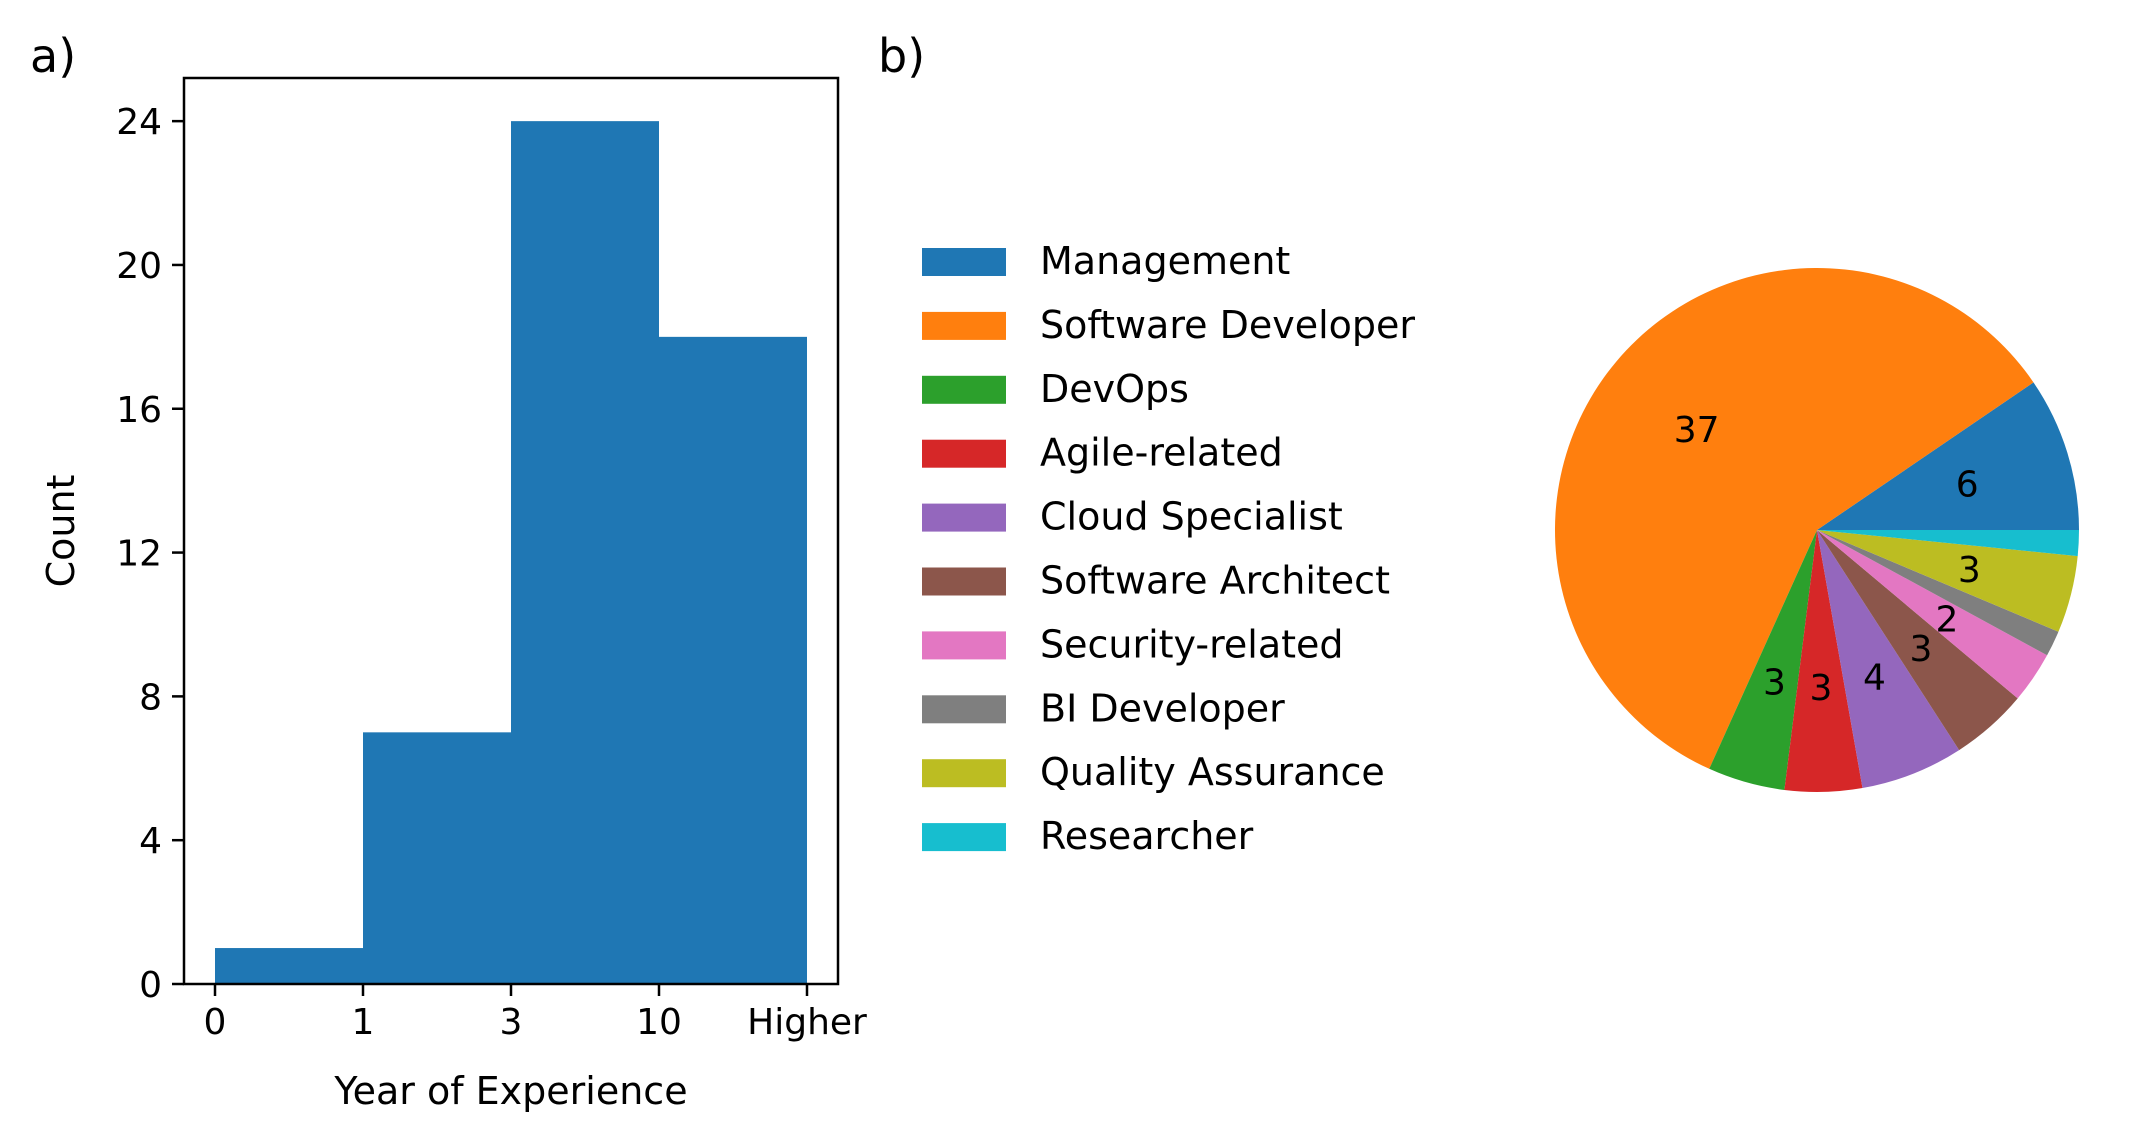 The image size is (2147, 1131). Describe the element at coordinates (1161, 453) in the screenshot. I see `legend-label: Agile-related` at that location.